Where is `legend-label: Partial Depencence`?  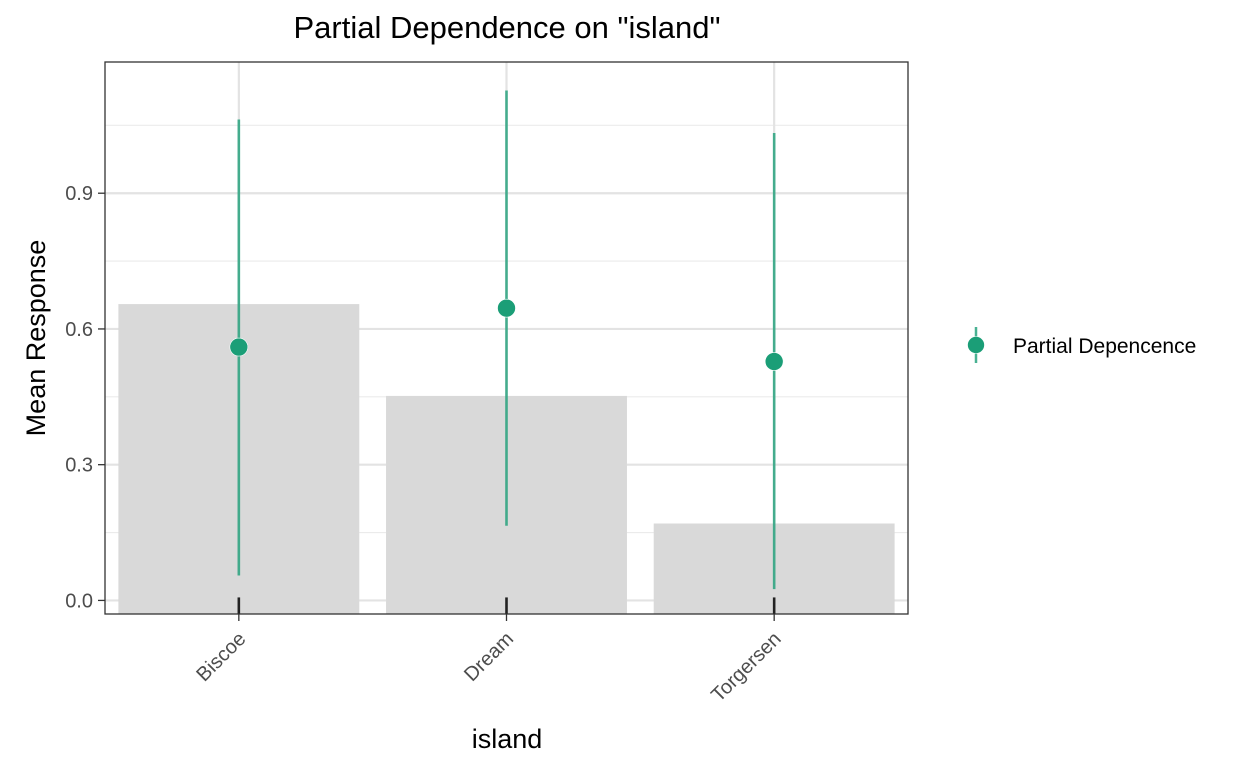 legend-label: Partial Depencence is located at coordinates (1104, 346).